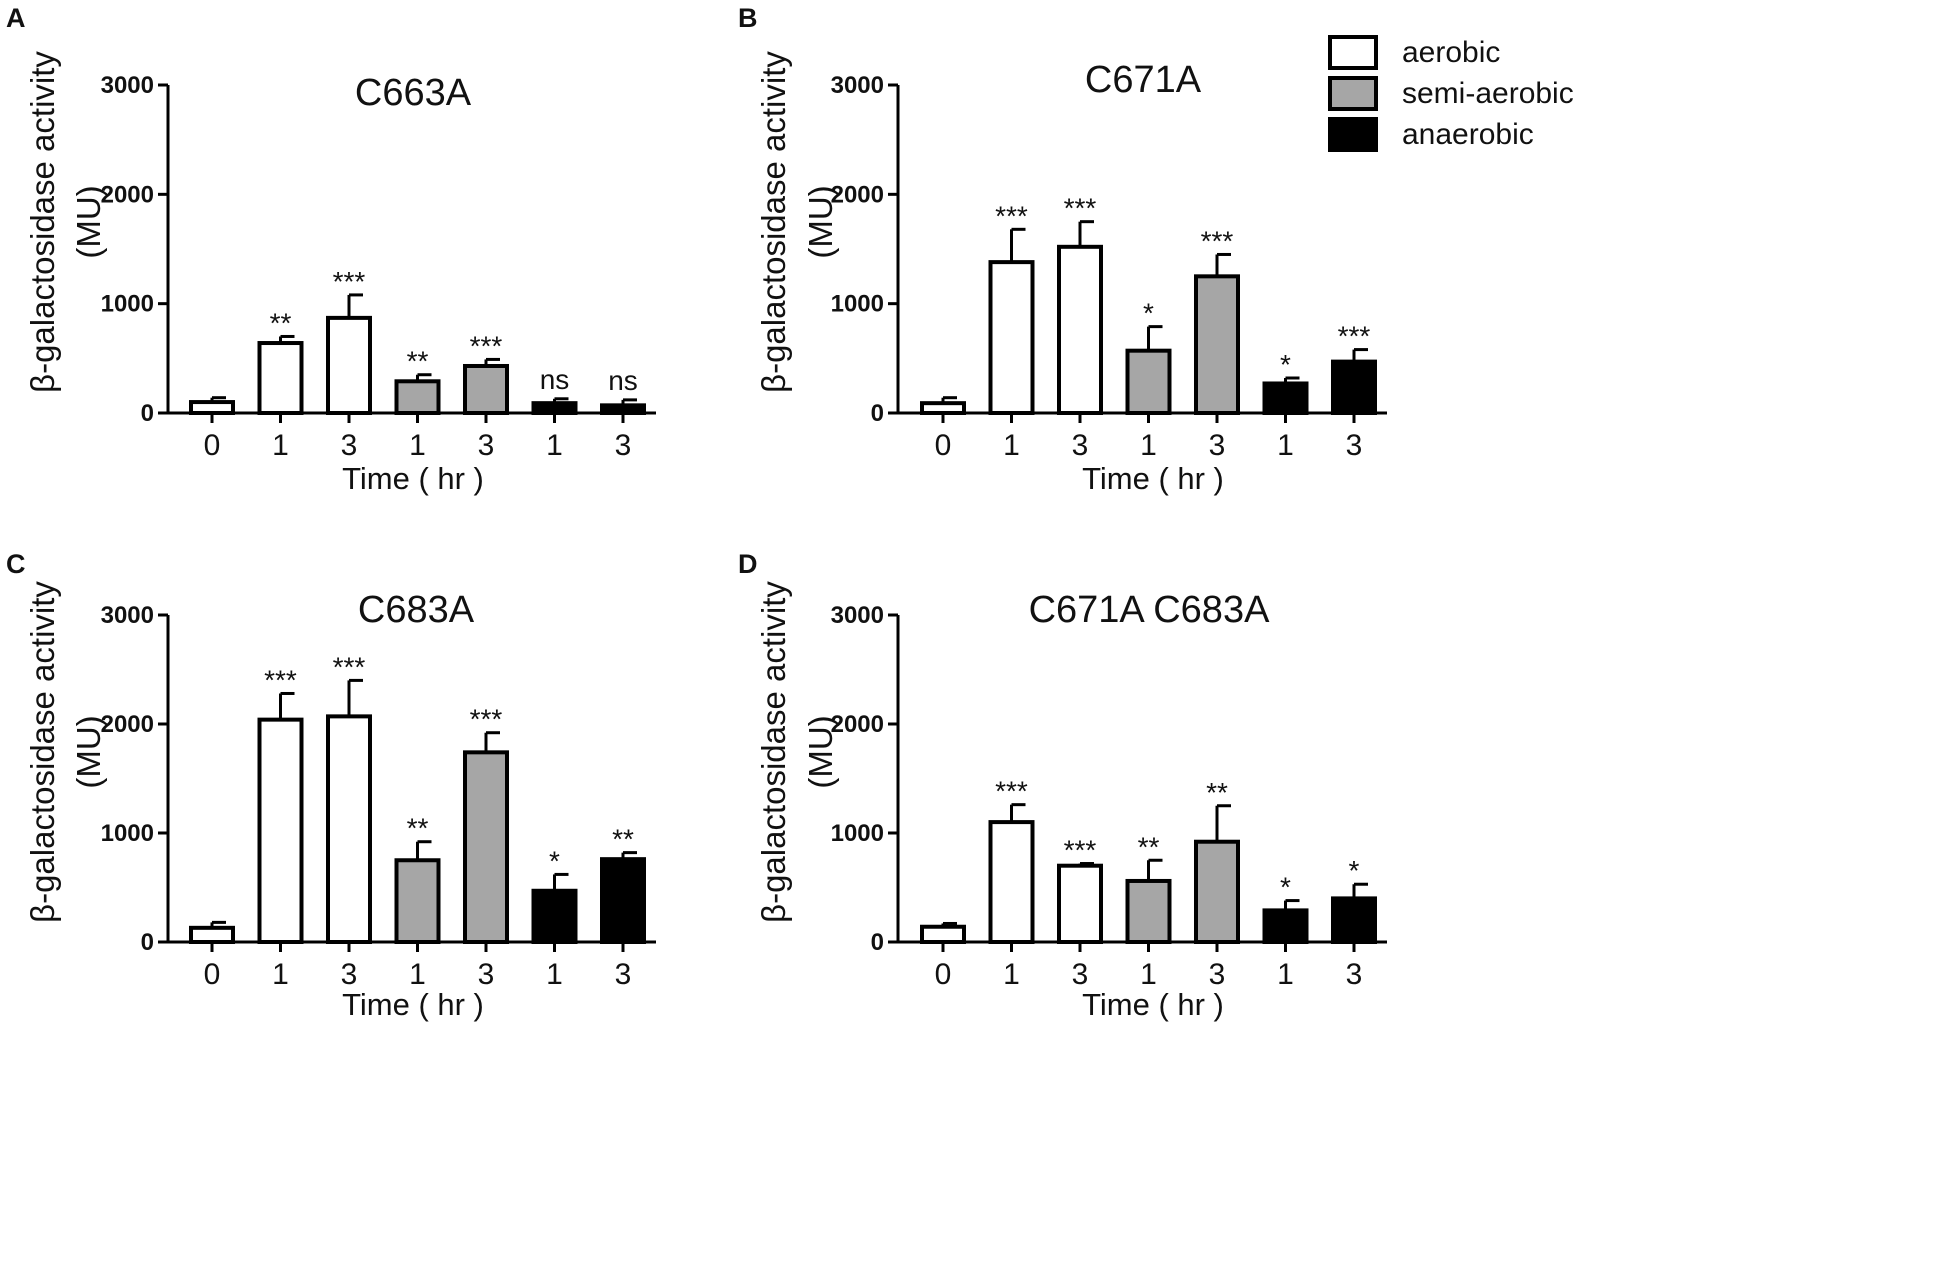 The image size is (1955, 1277). Describe the element at coordinates (1143, 80) in the screenshot. I see `chart-title: C671A` at that location.